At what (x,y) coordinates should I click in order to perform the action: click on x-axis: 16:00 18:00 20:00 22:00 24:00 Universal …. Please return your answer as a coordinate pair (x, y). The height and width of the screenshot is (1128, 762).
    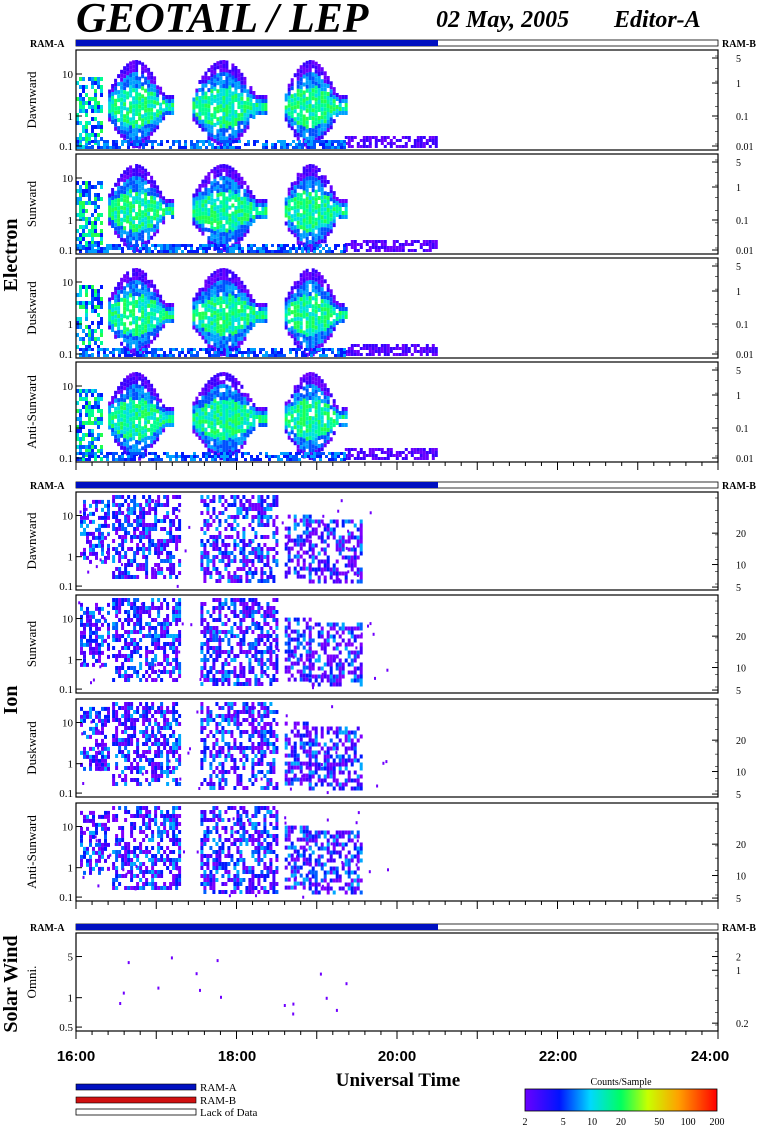
    Looking at the image, I should click on (393, 1069).